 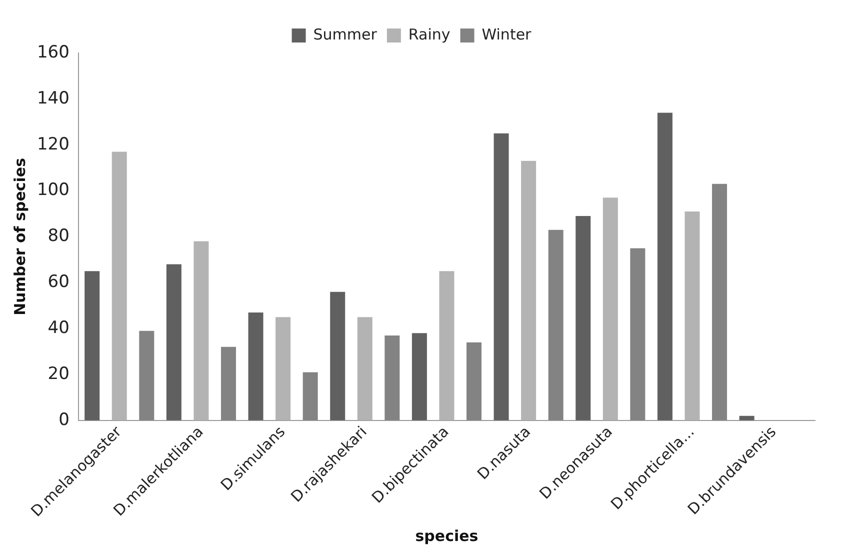 I want to click on y-tick-label: 0, so click(x=64, y=420).